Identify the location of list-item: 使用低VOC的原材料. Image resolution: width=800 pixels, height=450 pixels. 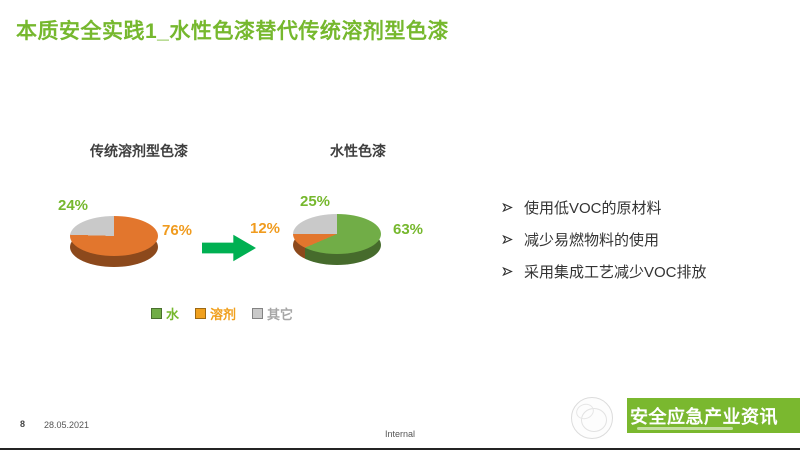
(604, 207).